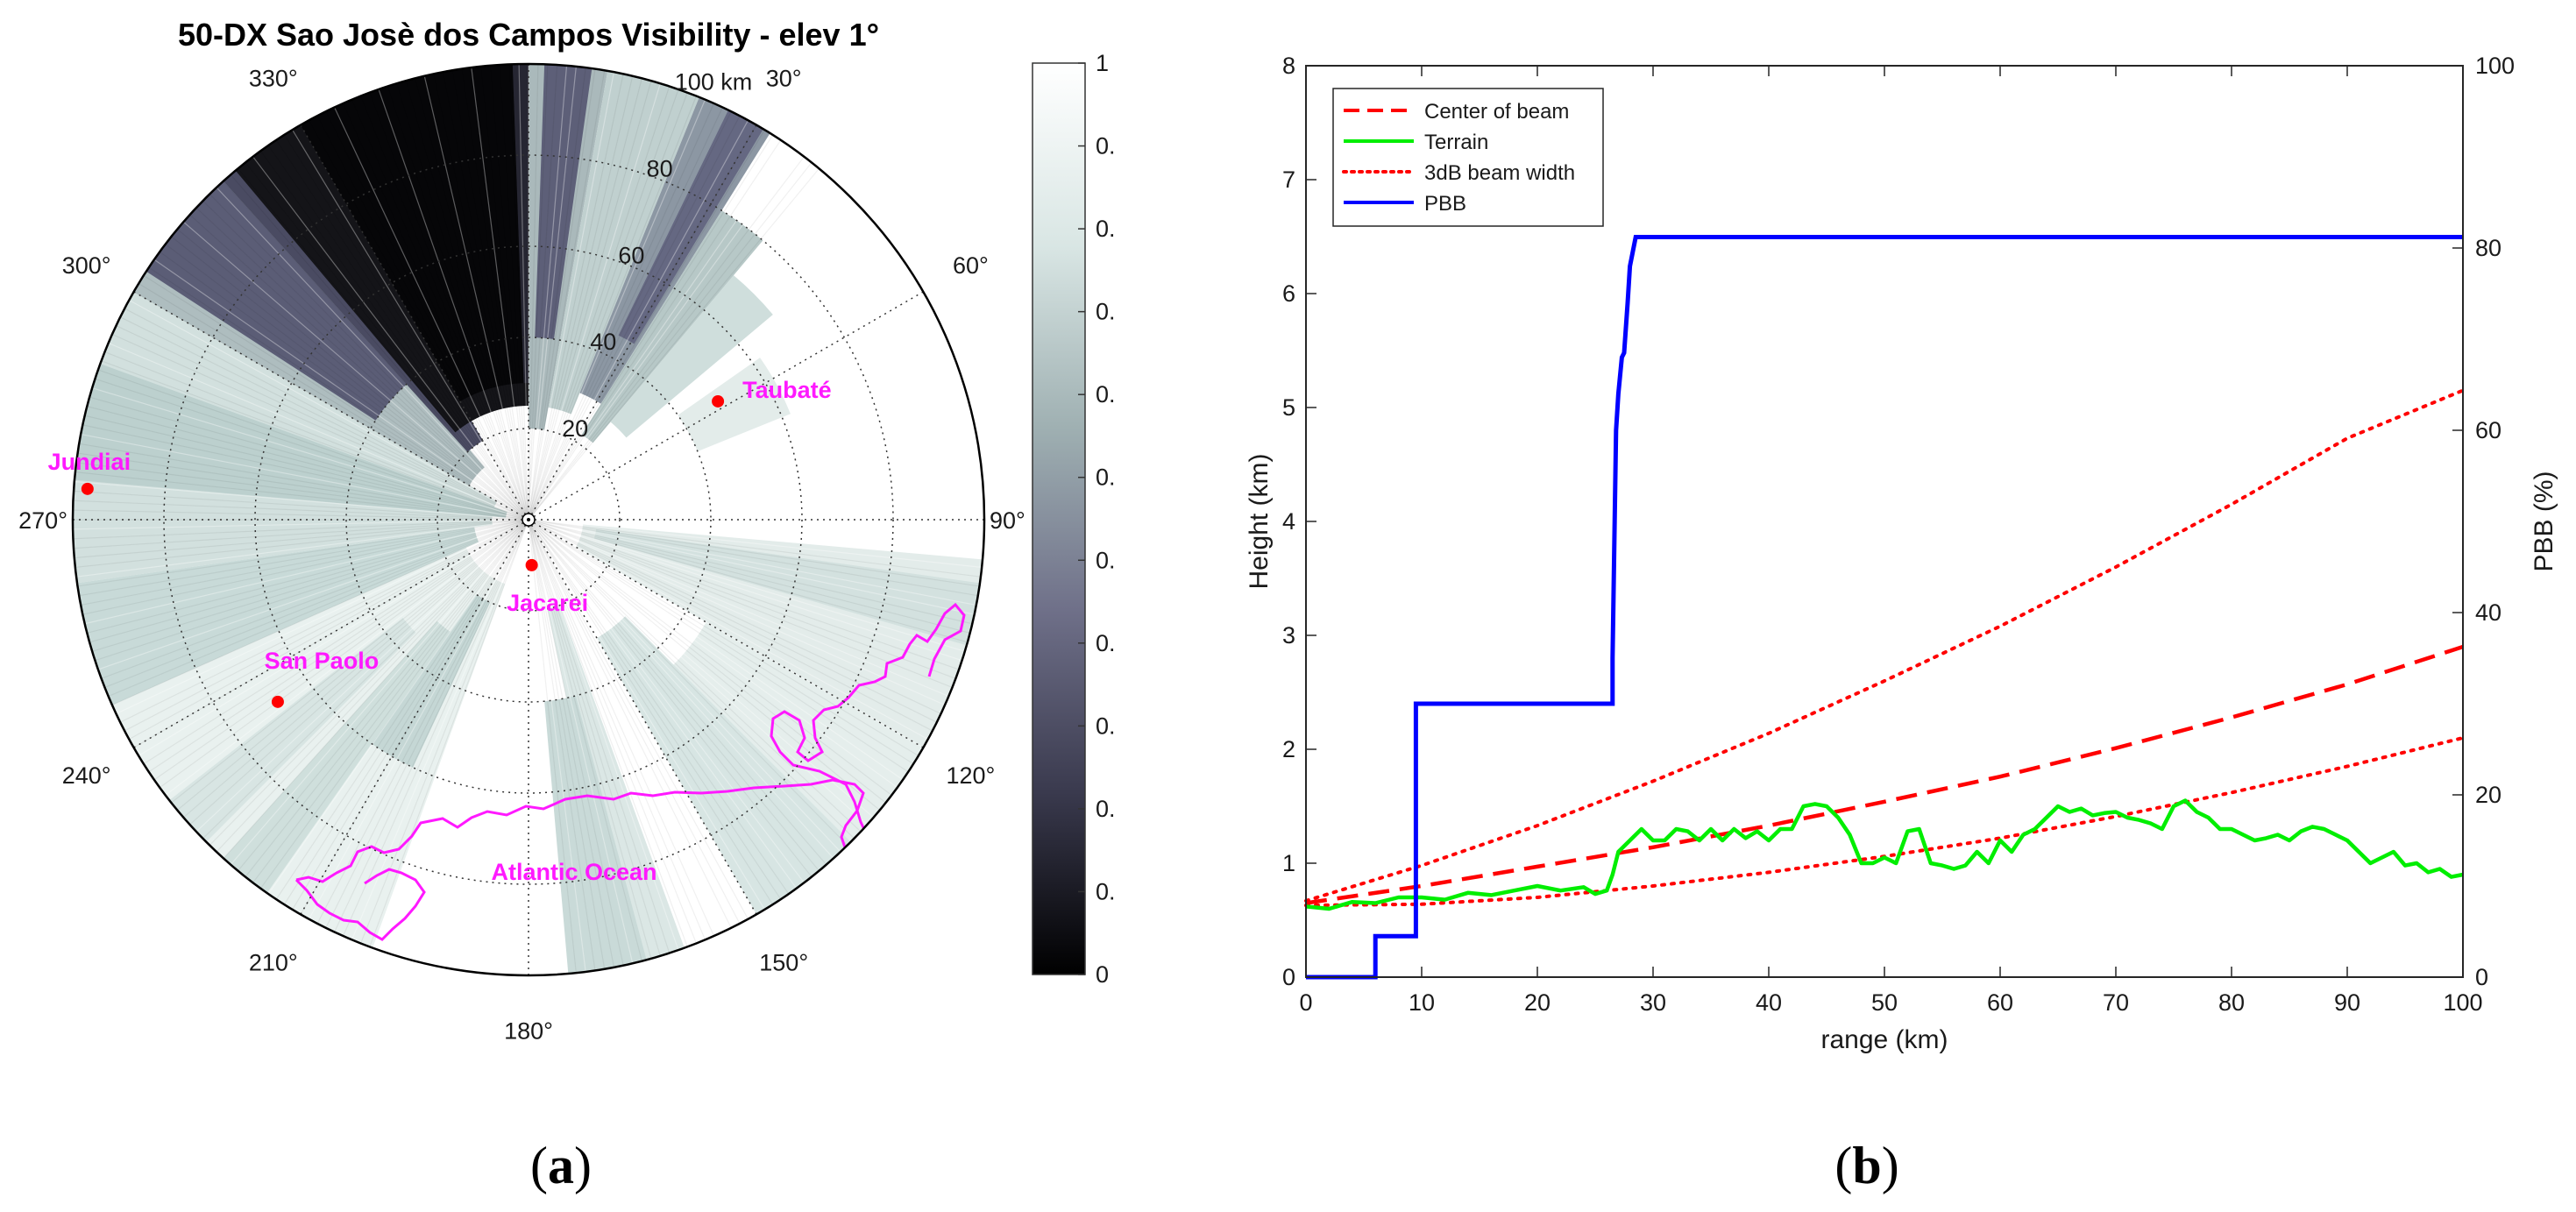  What do you see at coordinates (360, 904) in the screenshot?
I see `coastline-west` at bounding box center [360, 904].